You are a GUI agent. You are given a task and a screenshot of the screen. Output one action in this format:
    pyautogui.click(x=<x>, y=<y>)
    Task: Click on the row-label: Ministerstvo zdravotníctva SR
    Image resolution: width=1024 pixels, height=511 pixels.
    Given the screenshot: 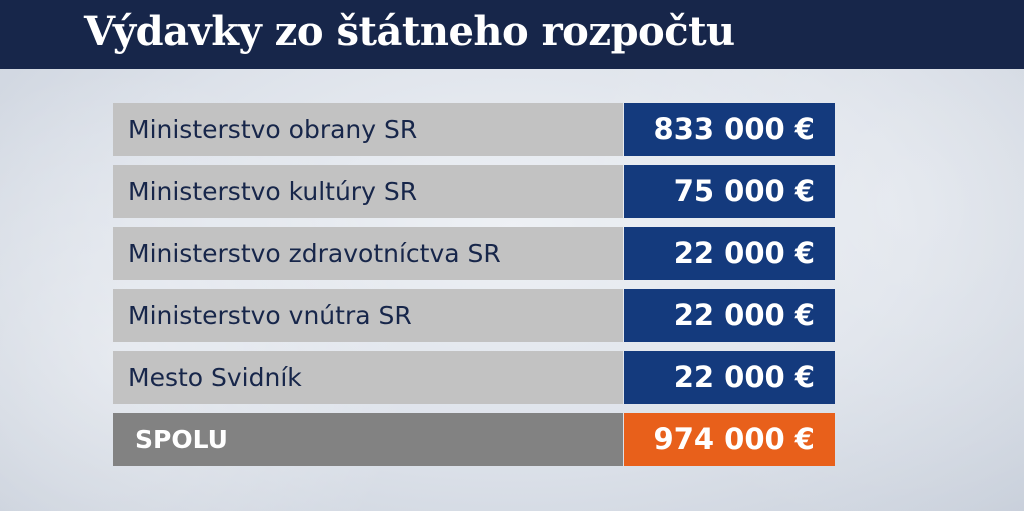 What is the action you would take?
    pyautogui.click(x=314, y=253)
    